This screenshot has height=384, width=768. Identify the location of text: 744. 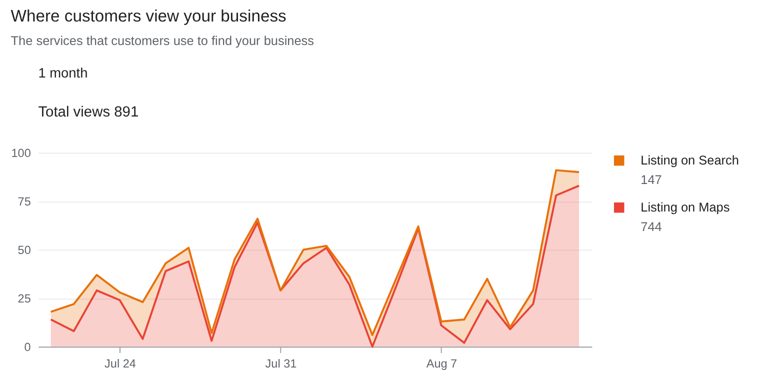
(651, 226).